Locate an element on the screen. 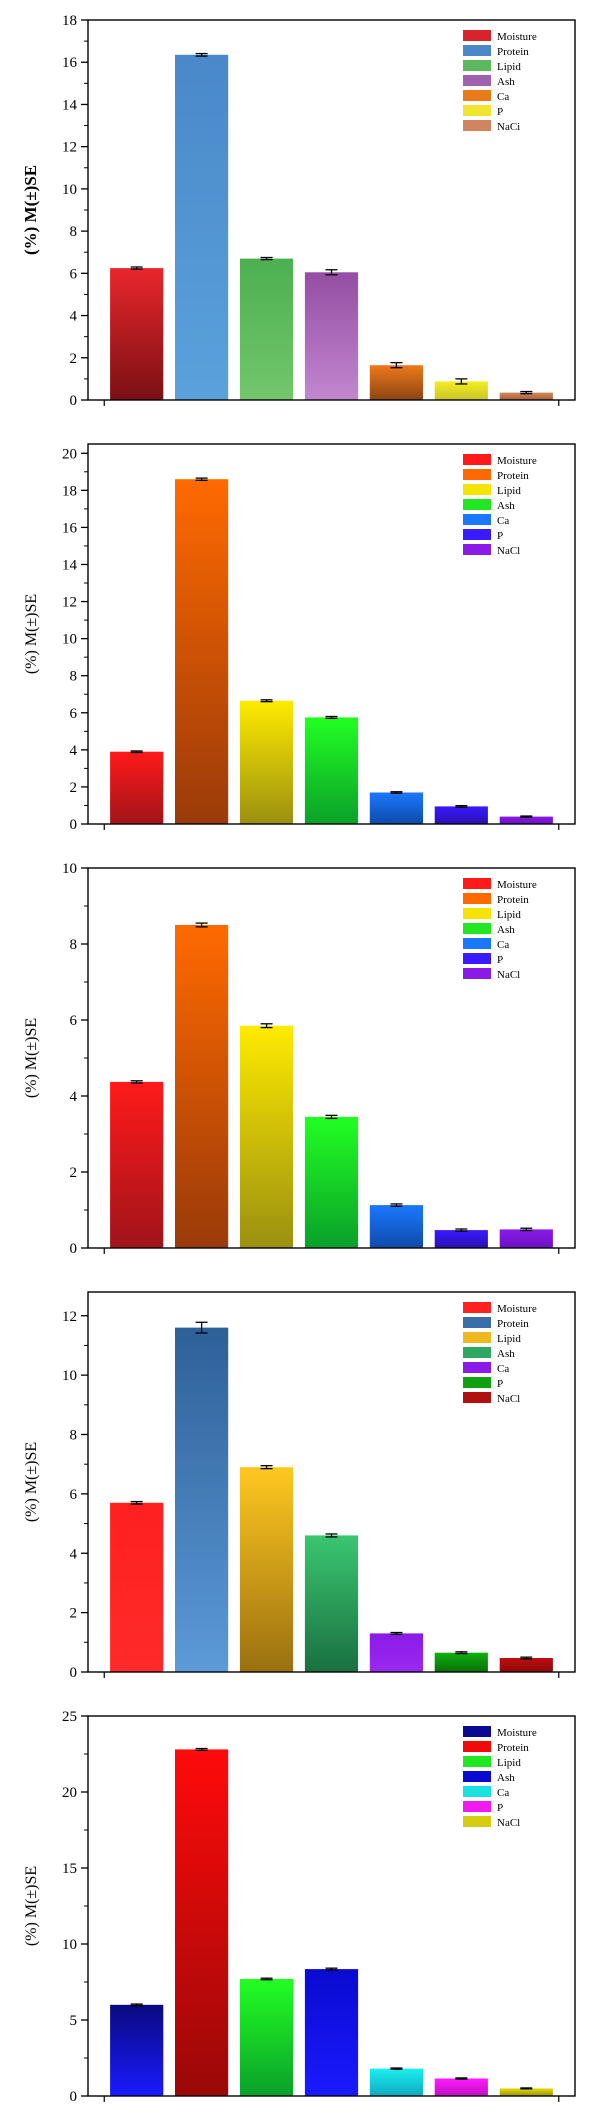  y-tick-label: 5 is located at coordinates (74, 2021).